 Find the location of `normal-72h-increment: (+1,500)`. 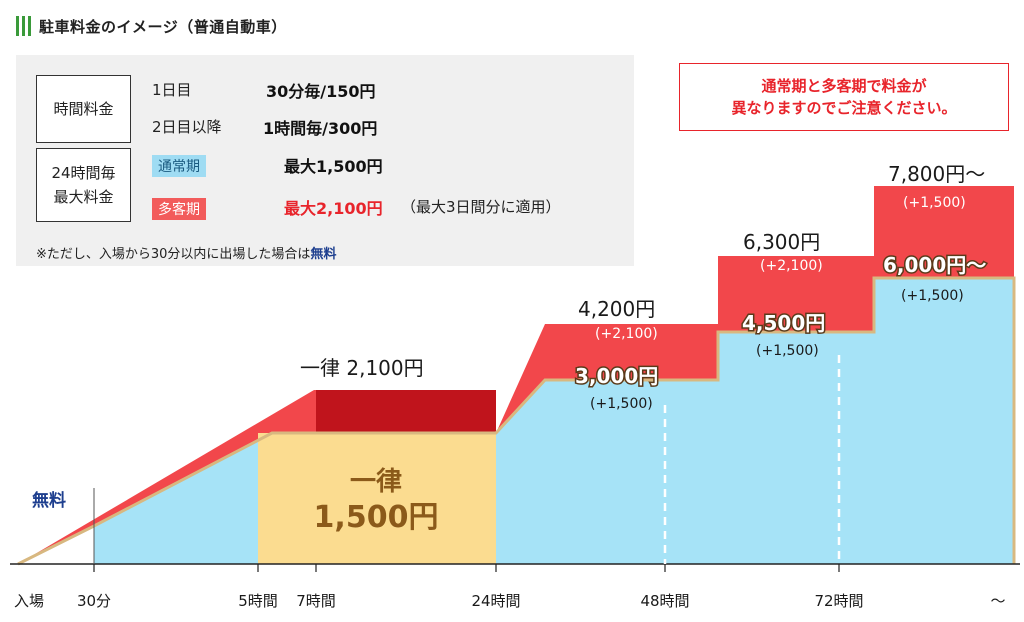

normal-72h-increment: (+1,500) is located at coordinates (787, 351).